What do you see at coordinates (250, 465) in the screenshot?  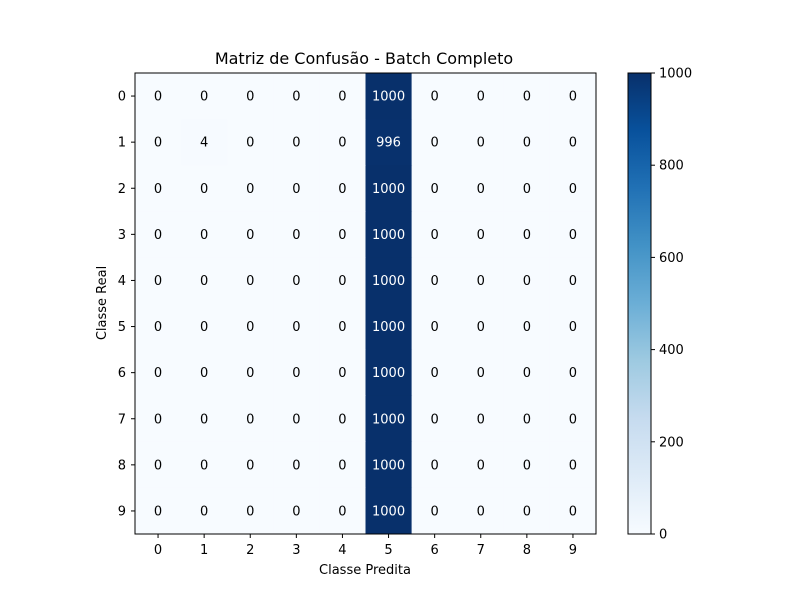 I see `cell-value-8-2: 0` at bounding box center [250, 465].